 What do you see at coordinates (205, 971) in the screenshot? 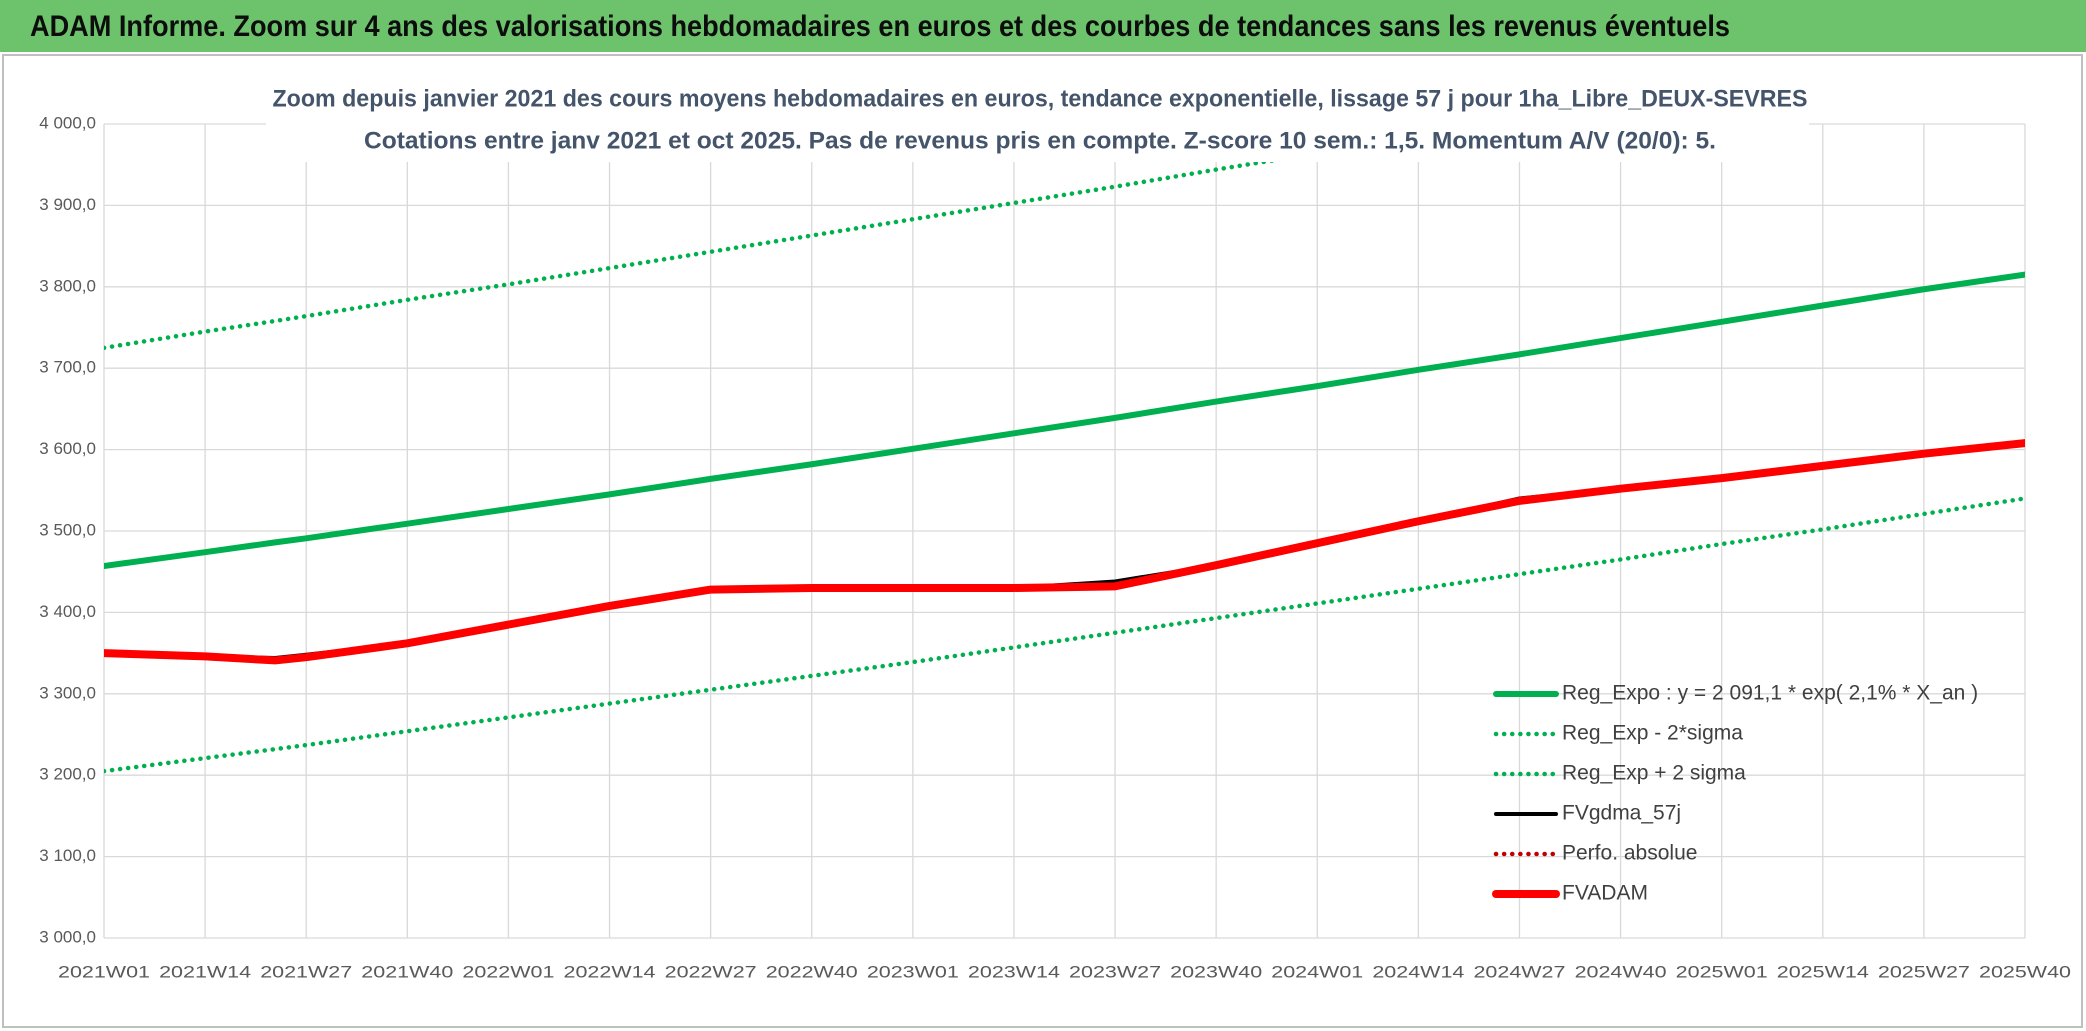
I see `x-tick-label: 2021W14` at bounding box center [205, 971].